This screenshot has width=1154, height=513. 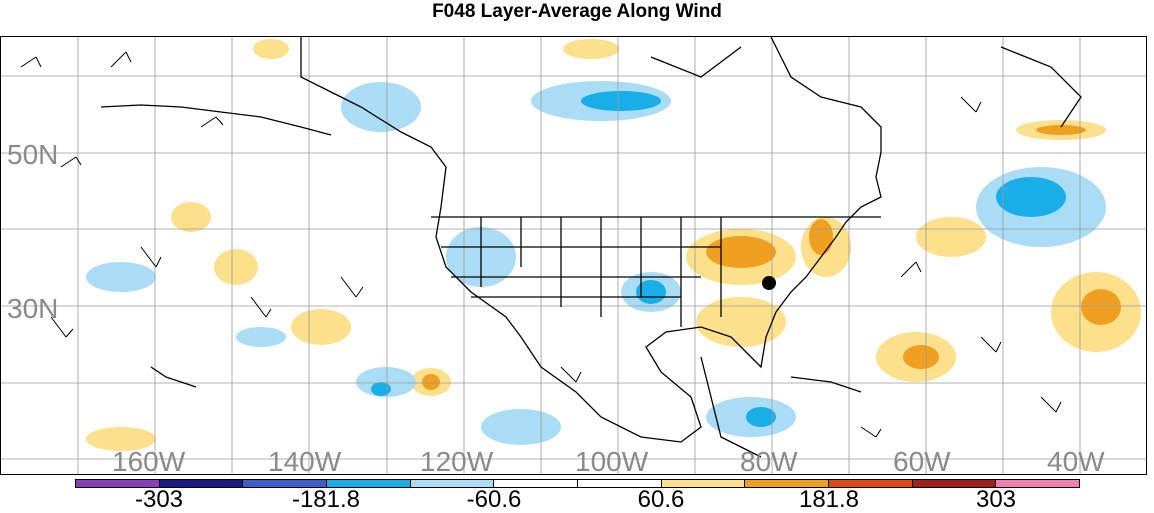 What do you see at coordinates (769, 283) in the screenshot?
I see `station-marker` at bounding box center [769, 283].